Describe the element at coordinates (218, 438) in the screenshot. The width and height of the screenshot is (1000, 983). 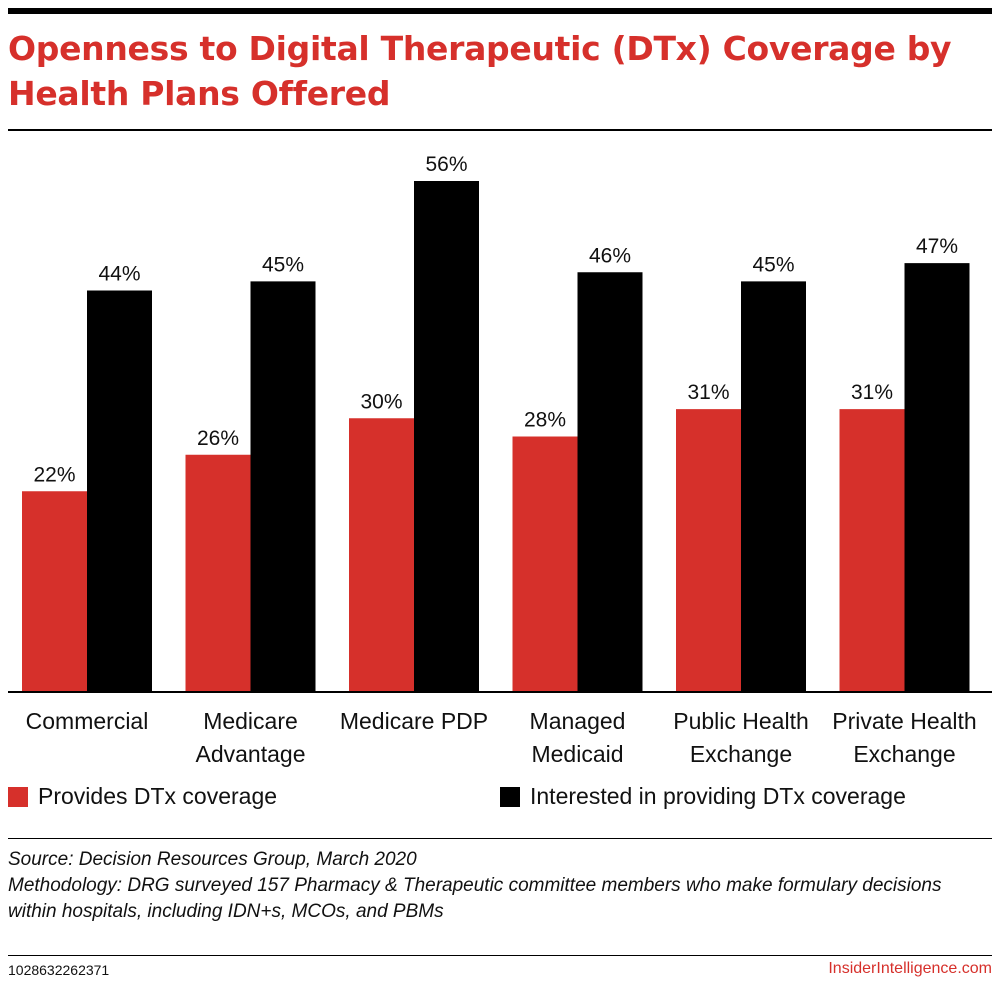
I see `data-label-provides-1: 26%` at that location.